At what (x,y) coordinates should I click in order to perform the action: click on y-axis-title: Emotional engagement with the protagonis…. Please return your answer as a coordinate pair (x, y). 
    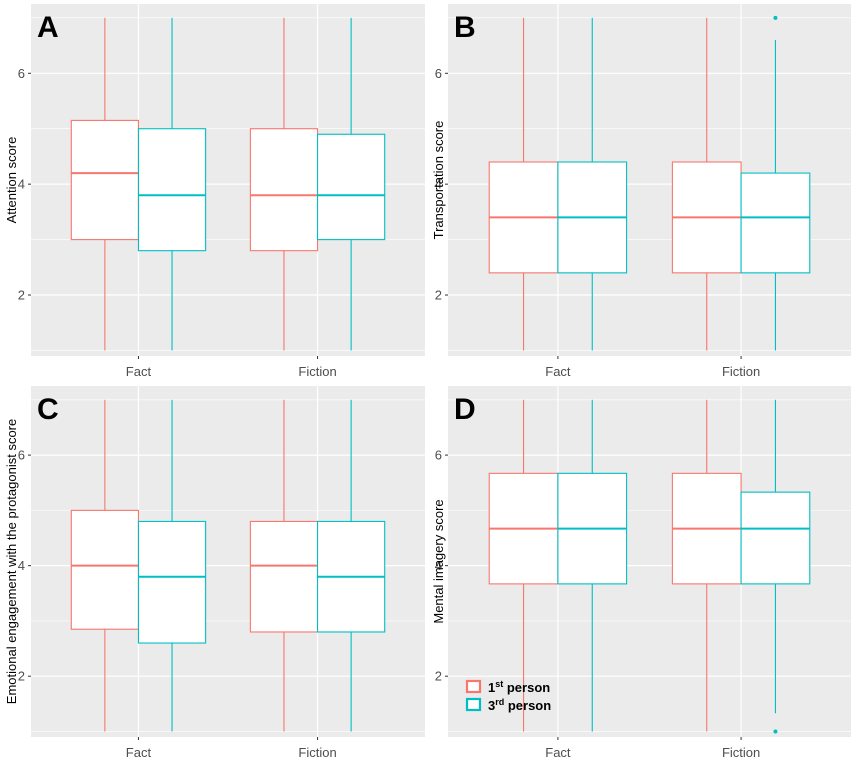
    Looking at the image, I should click on (11, 561).